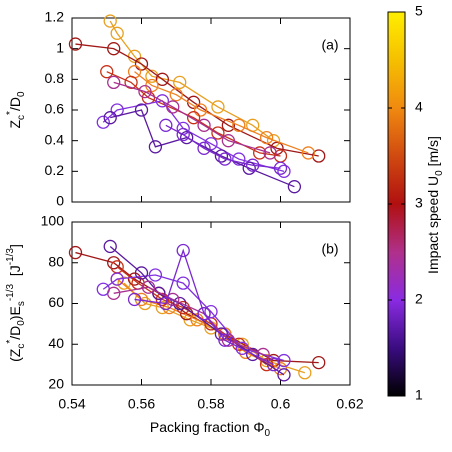 The image size is (452, 452). I want to click on colorbar-tick-label: 5, so click(419, 11).